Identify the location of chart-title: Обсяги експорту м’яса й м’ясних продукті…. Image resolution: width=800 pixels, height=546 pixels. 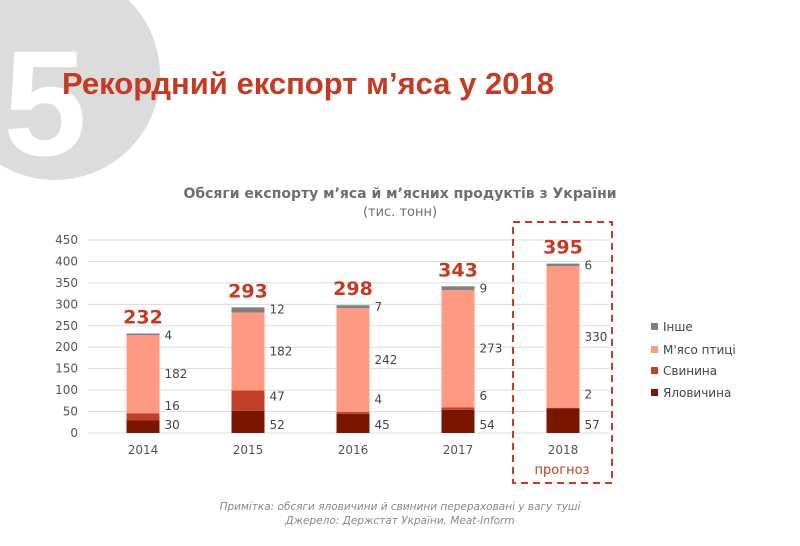
(399, 194).